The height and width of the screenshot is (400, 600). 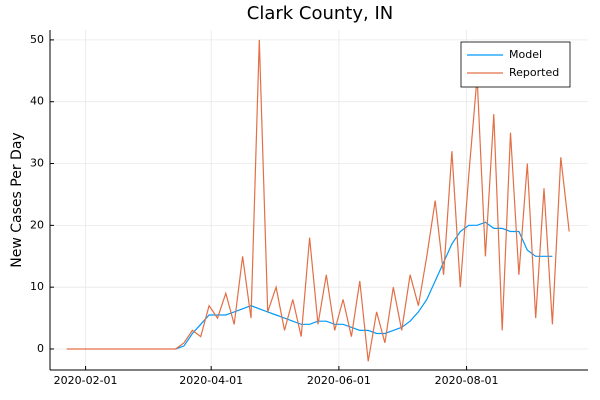 What do you see at coordinates (525, 54) in the screenshot?
I see `legend-label: Model` at bounding box center [525, 54].